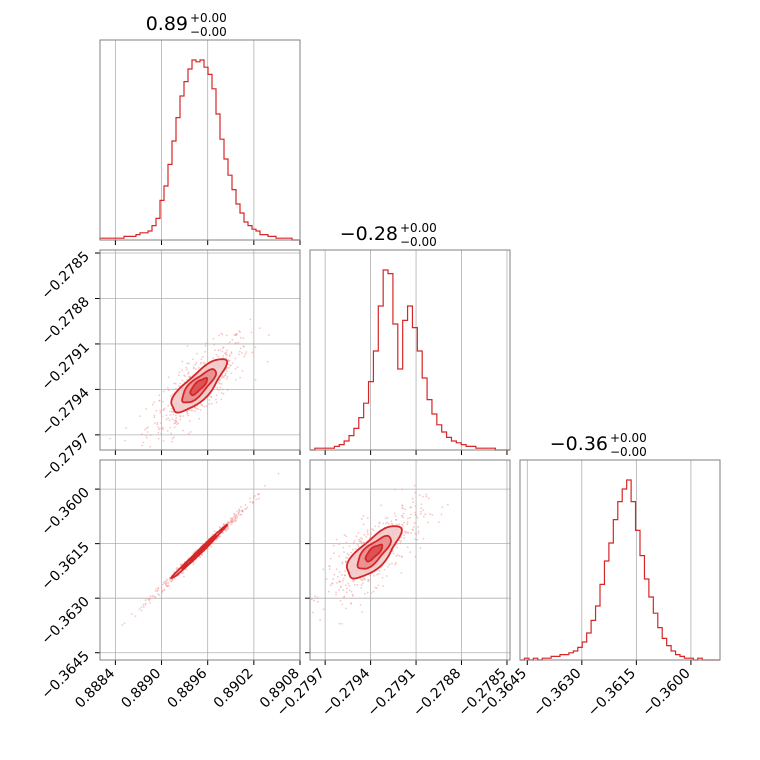 This screenshot has height=760, width=760. What do you see at coordinates (666, 693) in the screenshot?
I see `tick-label-x-p2: −0.3600` at bounding box center [666, 693].